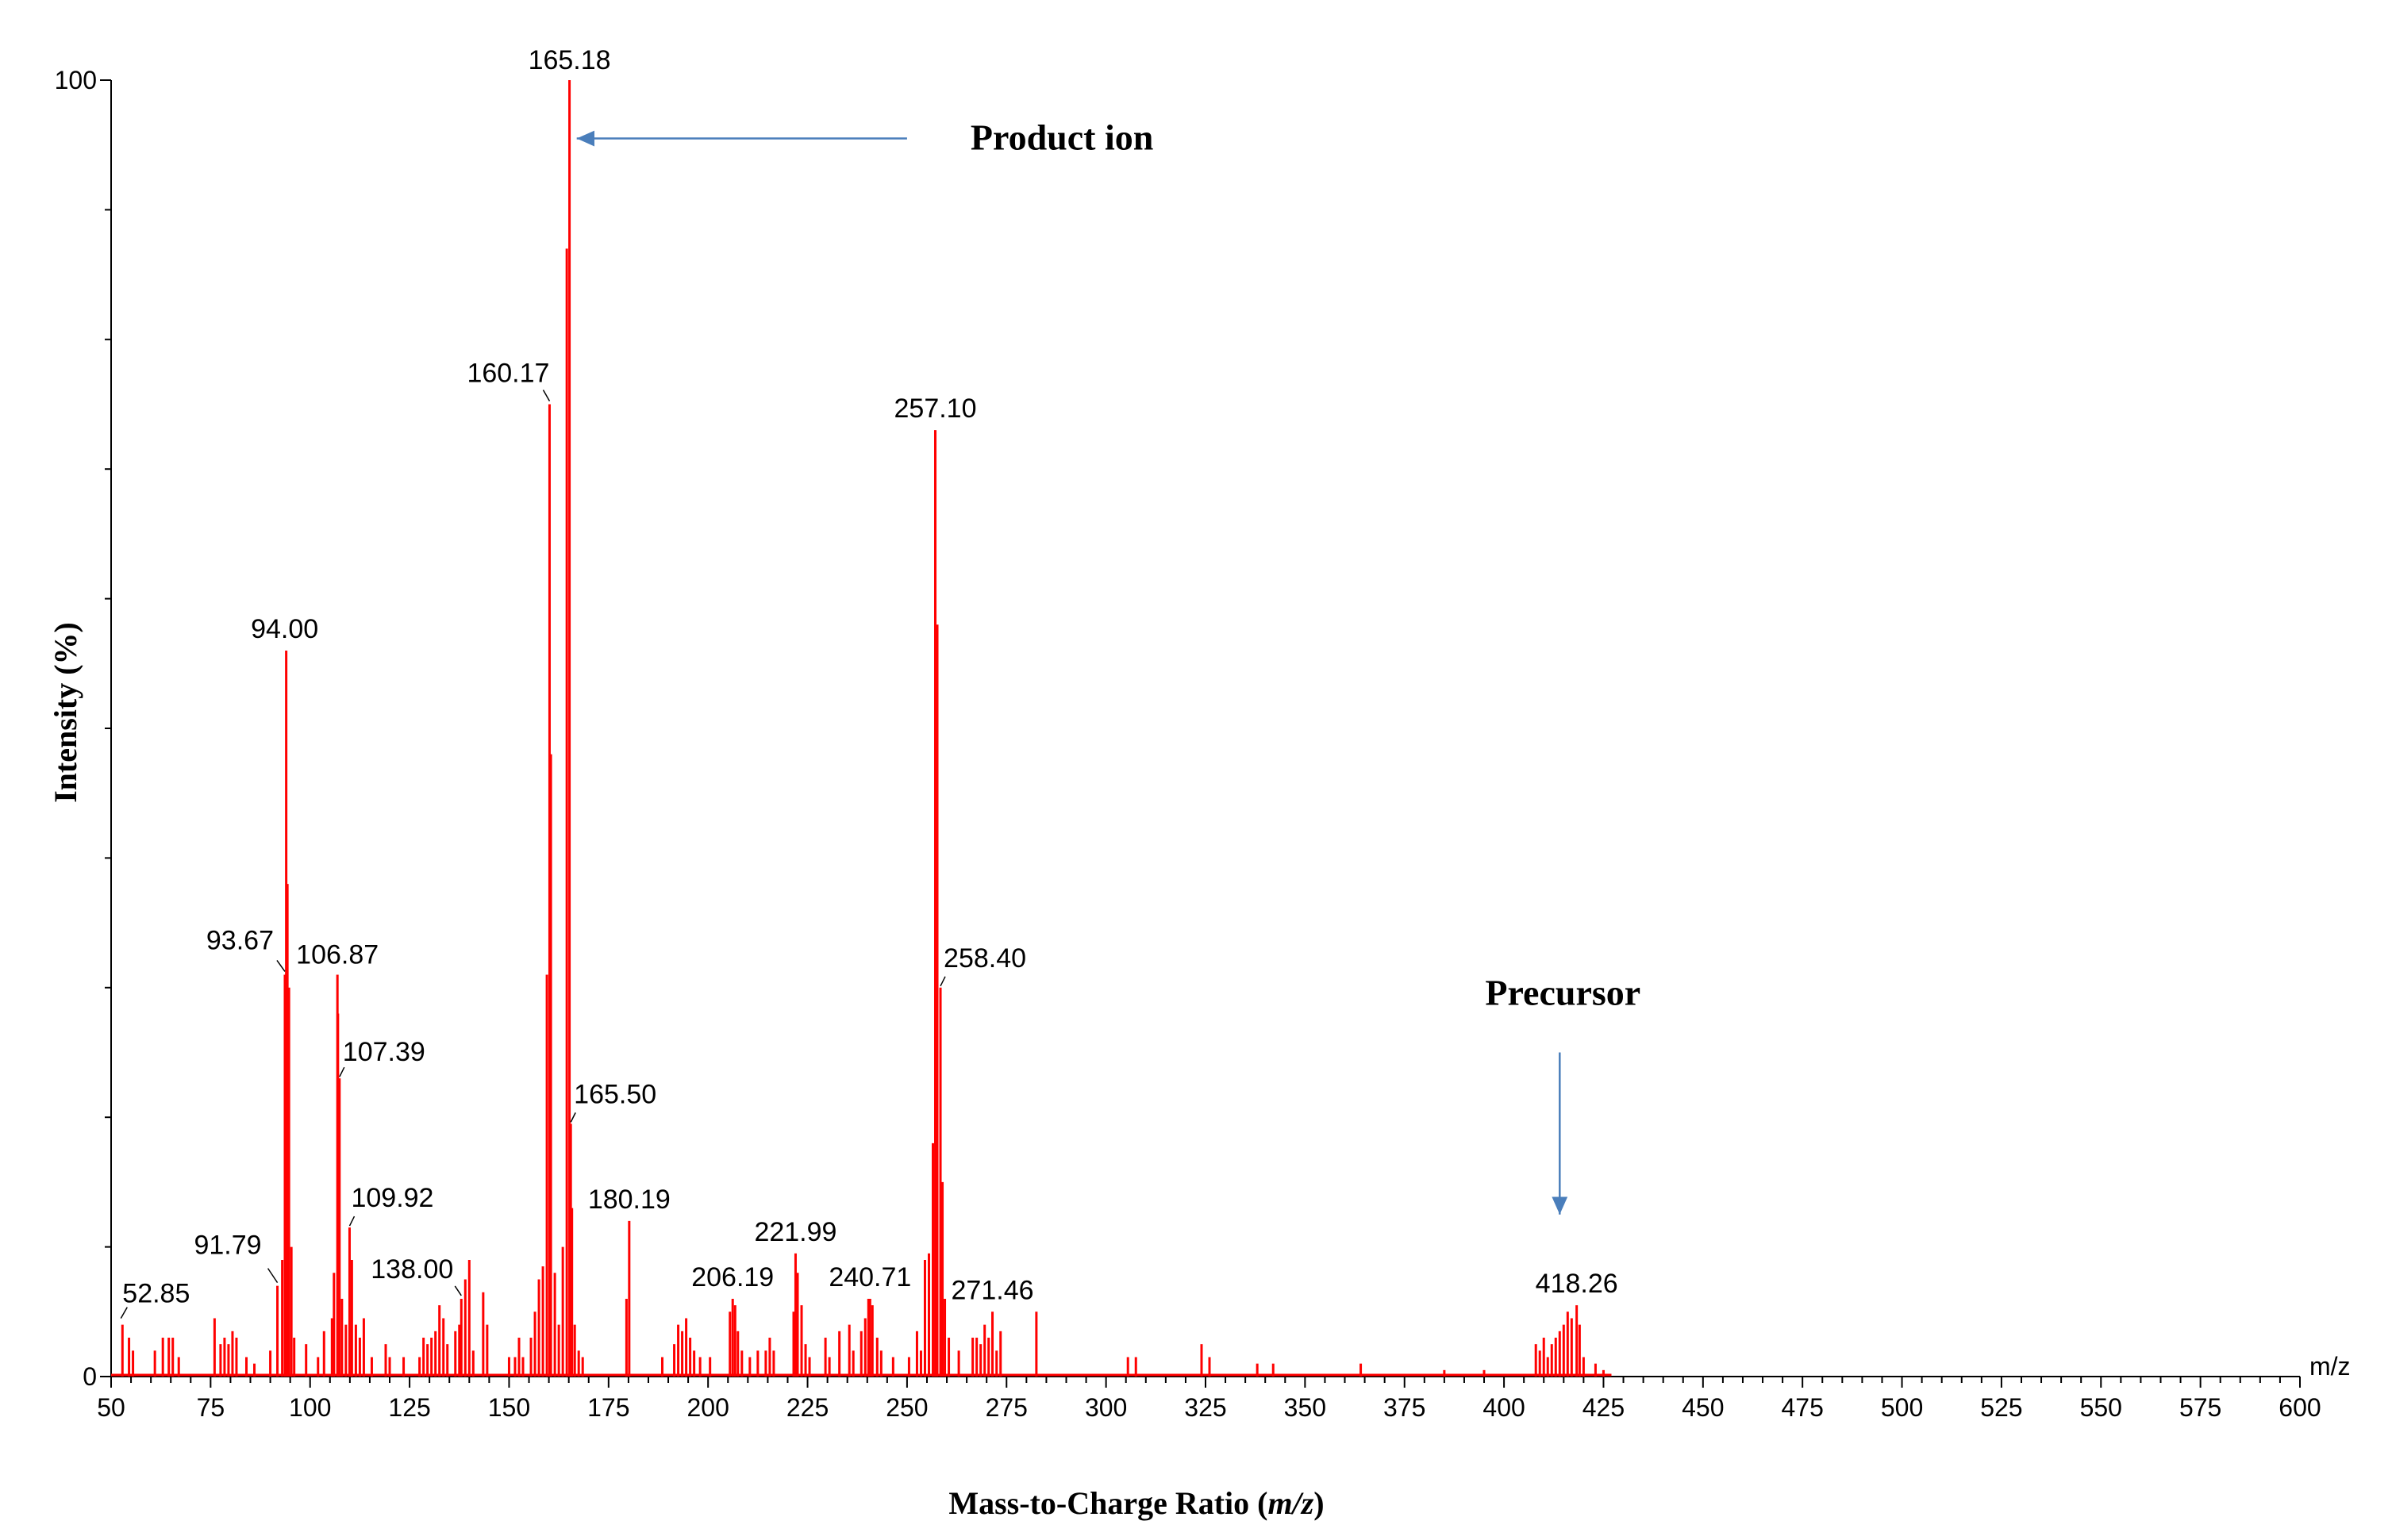  I want to click on x-tick-label: 325, so click(1205, 1407).